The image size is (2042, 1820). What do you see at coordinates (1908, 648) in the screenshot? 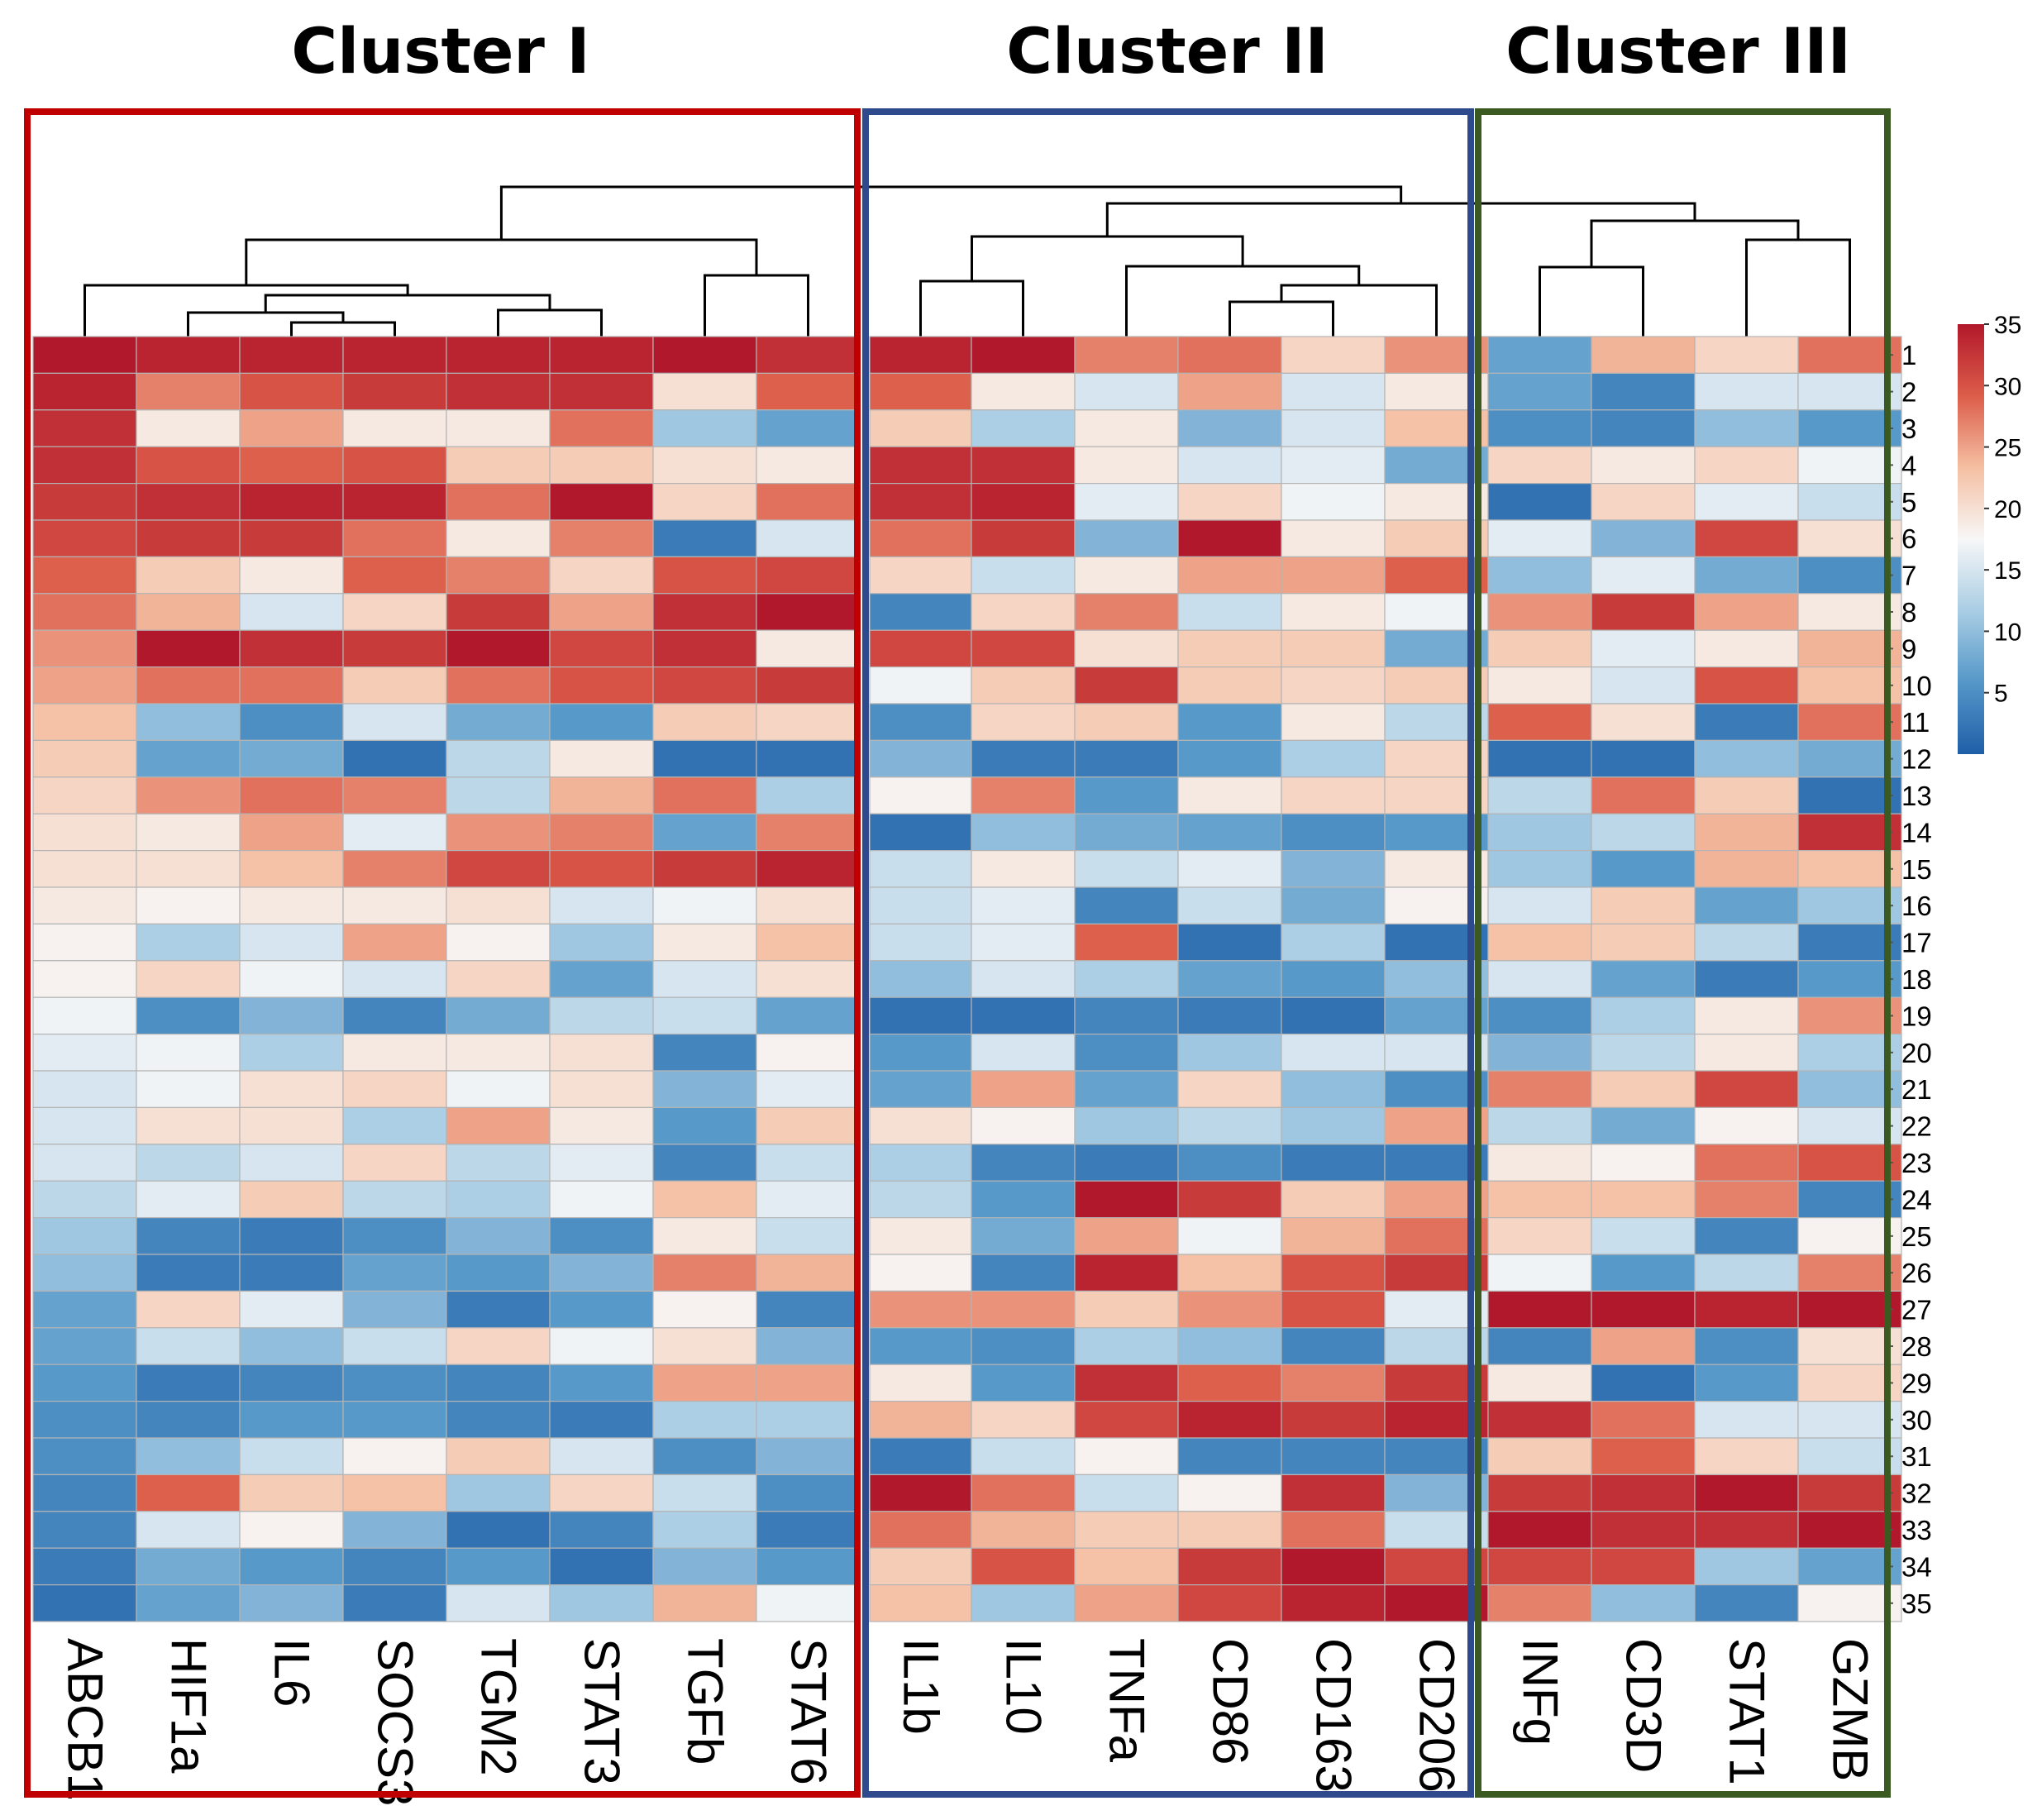
I see `row-label: 9` at bounding box center [1908, 648].